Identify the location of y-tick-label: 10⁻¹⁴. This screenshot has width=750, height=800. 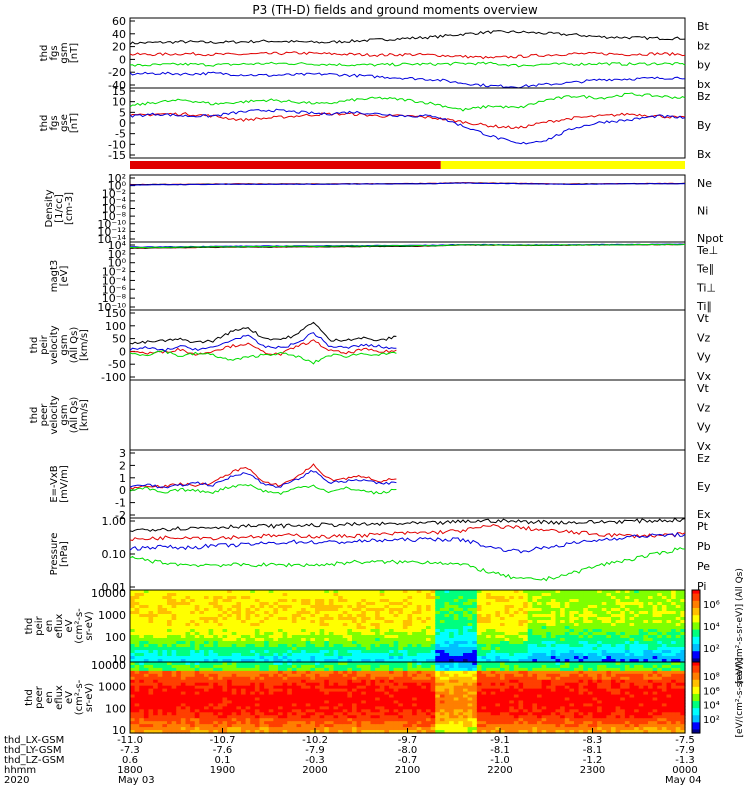
(111, 239).